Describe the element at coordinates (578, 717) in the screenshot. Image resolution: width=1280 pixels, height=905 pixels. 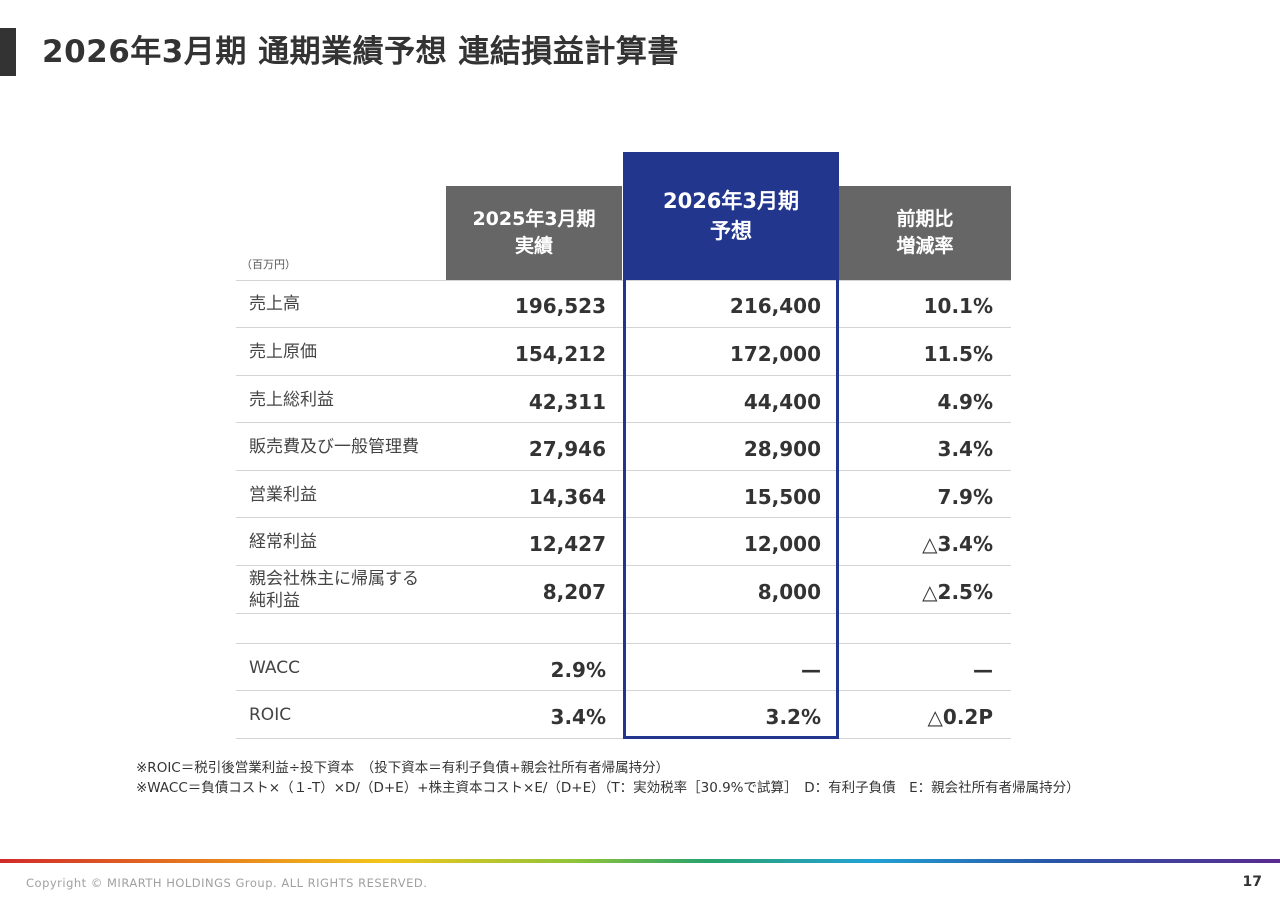
I see `cell-prev: 3.4%` at that location.